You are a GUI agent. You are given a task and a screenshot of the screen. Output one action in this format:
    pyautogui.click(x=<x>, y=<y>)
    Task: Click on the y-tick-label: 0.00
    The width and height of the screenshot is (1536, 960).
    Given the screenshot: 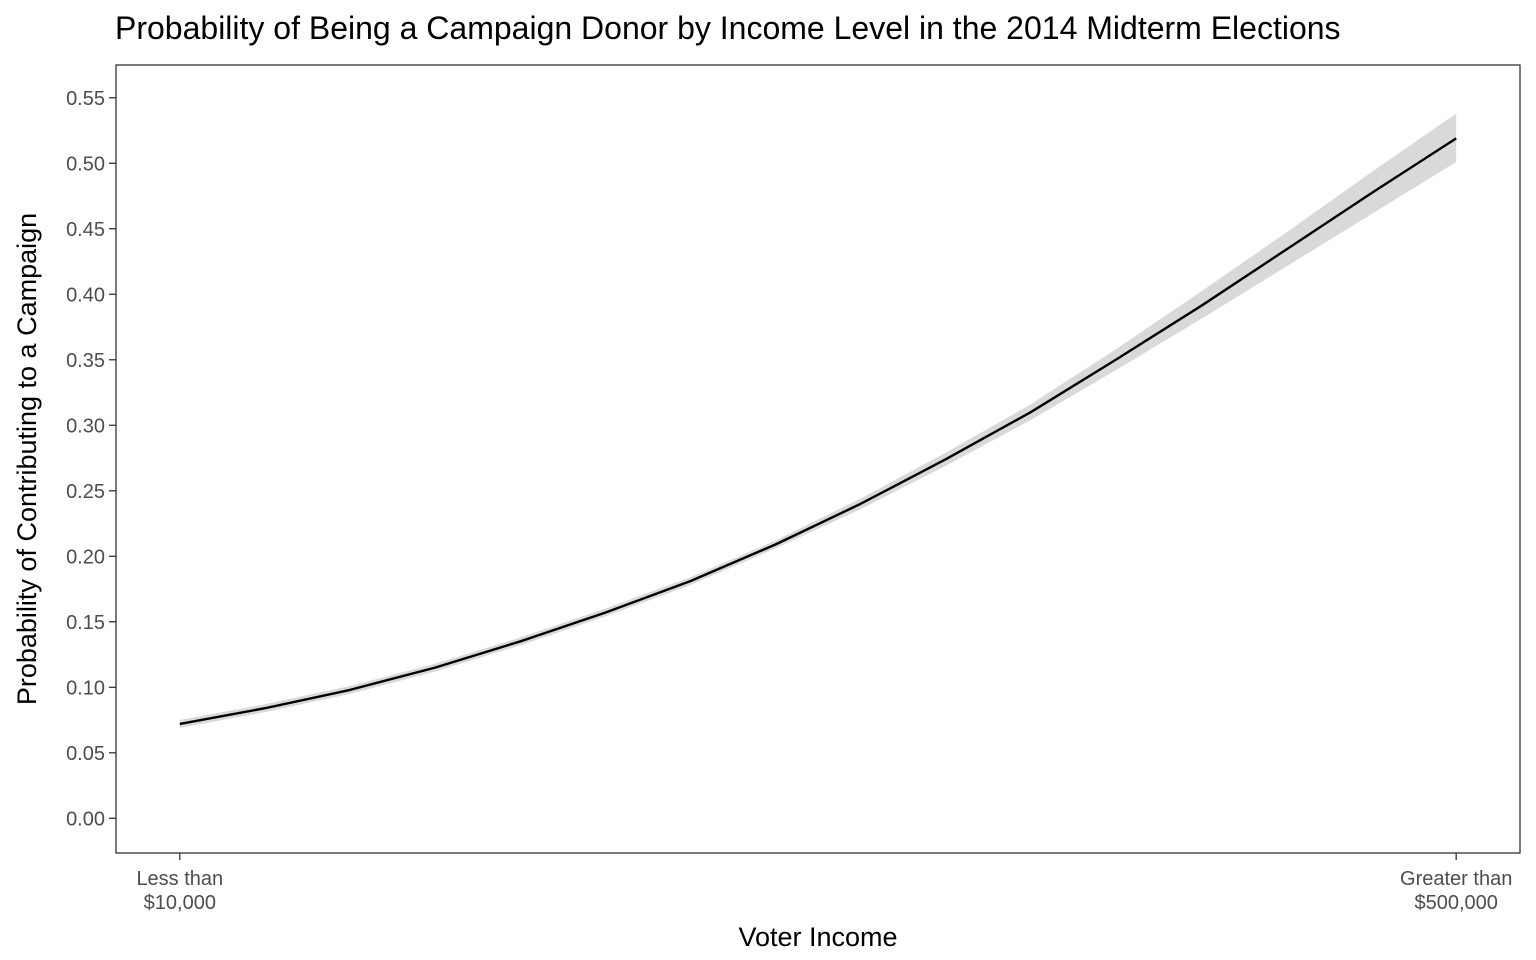 What is the action you would take?
    pyautogui.click(x=85, y=819)
    